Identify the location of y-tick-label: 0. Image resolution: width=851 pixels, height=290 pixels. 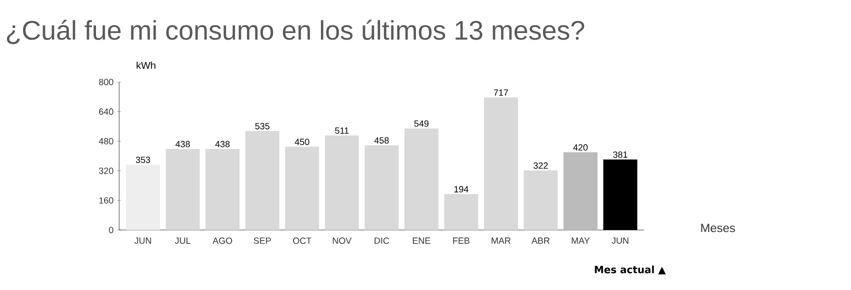
(111, 230).